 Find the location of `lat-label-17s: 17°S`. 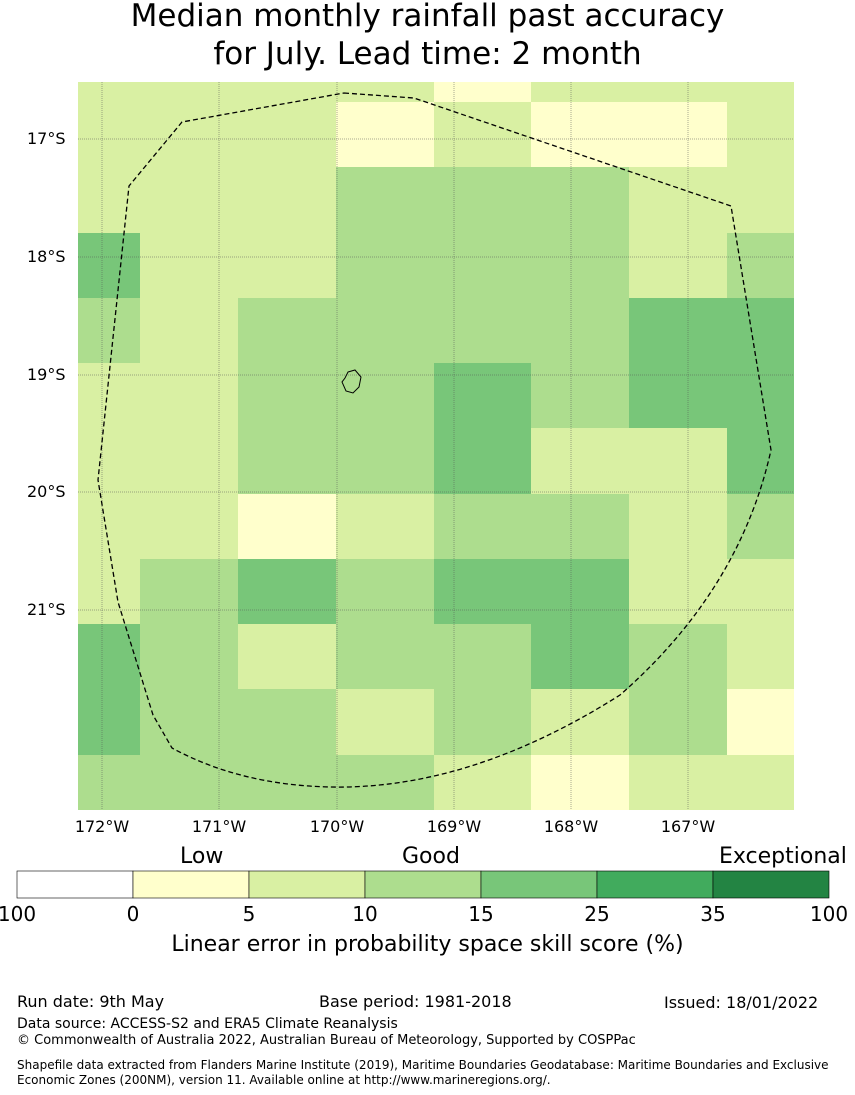

lat-label-17s: 17°S is located at coordinates (46, 138).